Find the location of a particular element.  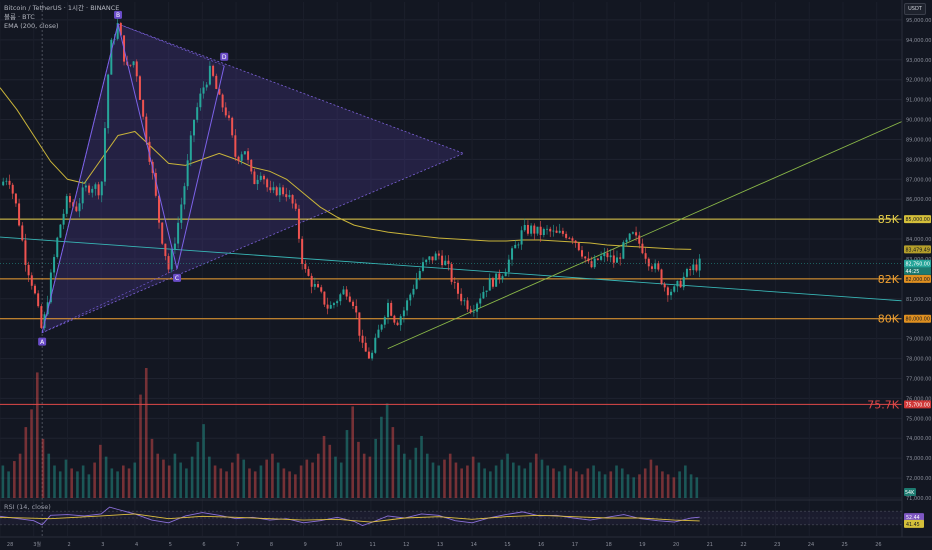

price-tick: 76,000.00 is located at coordinates (918, 399).